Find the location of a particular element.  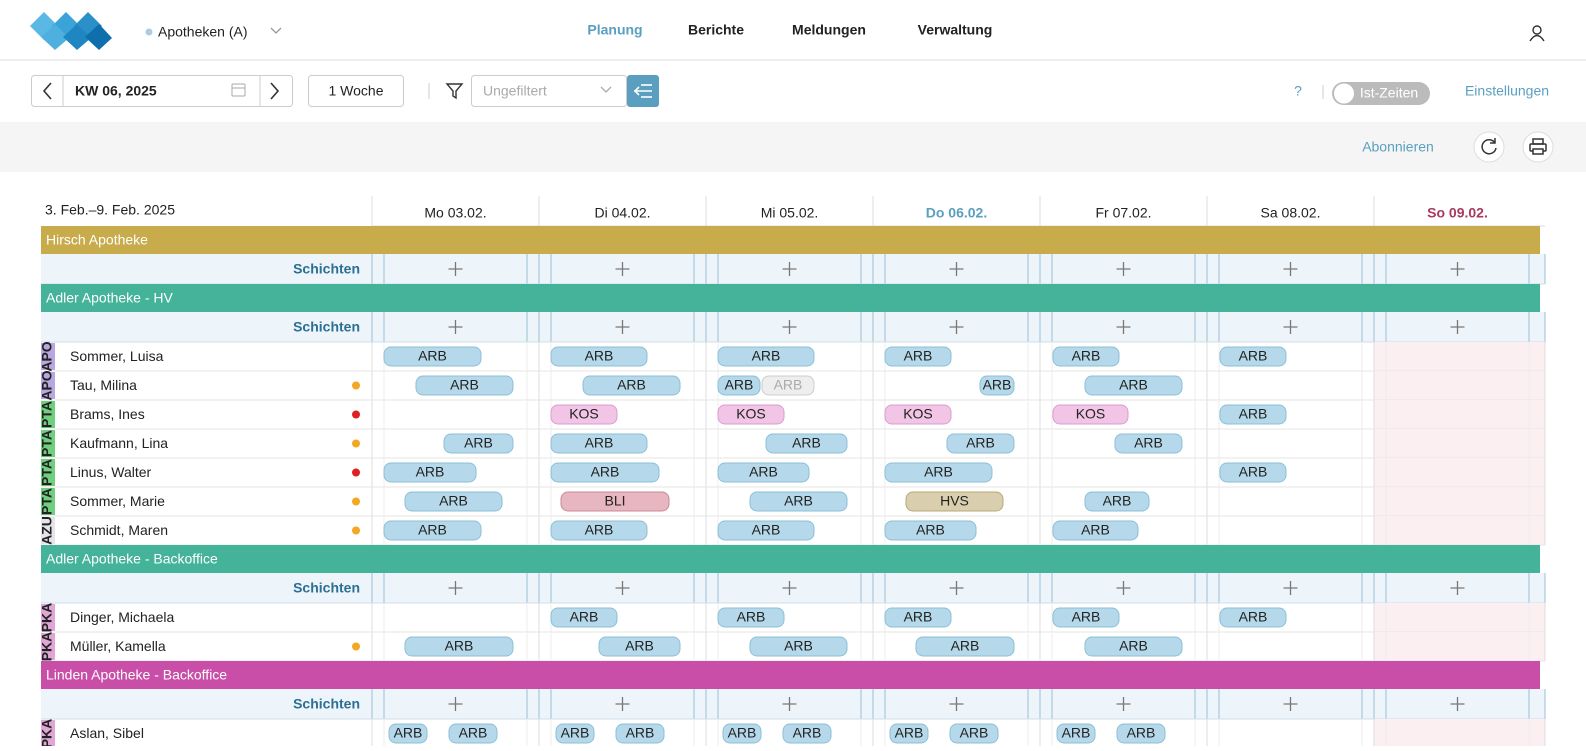

toggle is located at coordinates (1381, 93).